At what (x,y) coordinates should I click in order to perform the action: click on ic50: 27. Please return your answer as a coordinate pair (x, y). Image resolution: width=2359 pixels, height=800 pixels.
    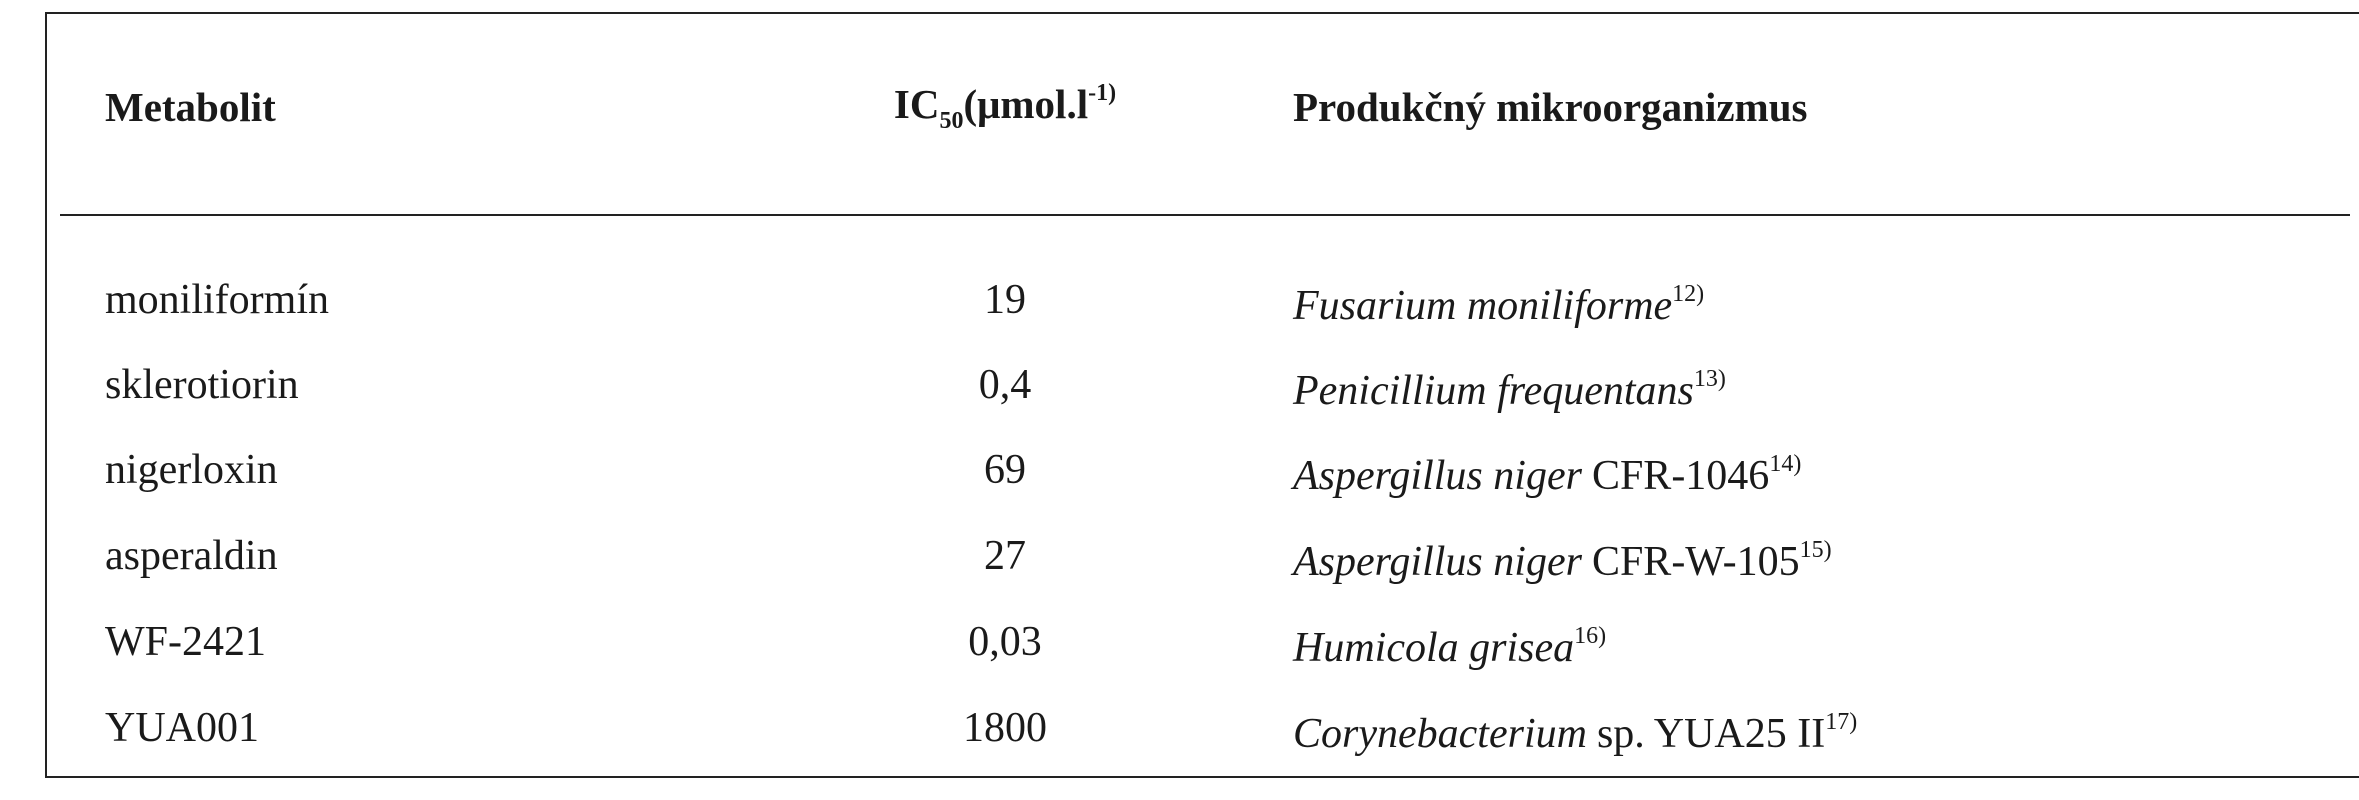
    Looking at the image, I should click on (1005, 556).